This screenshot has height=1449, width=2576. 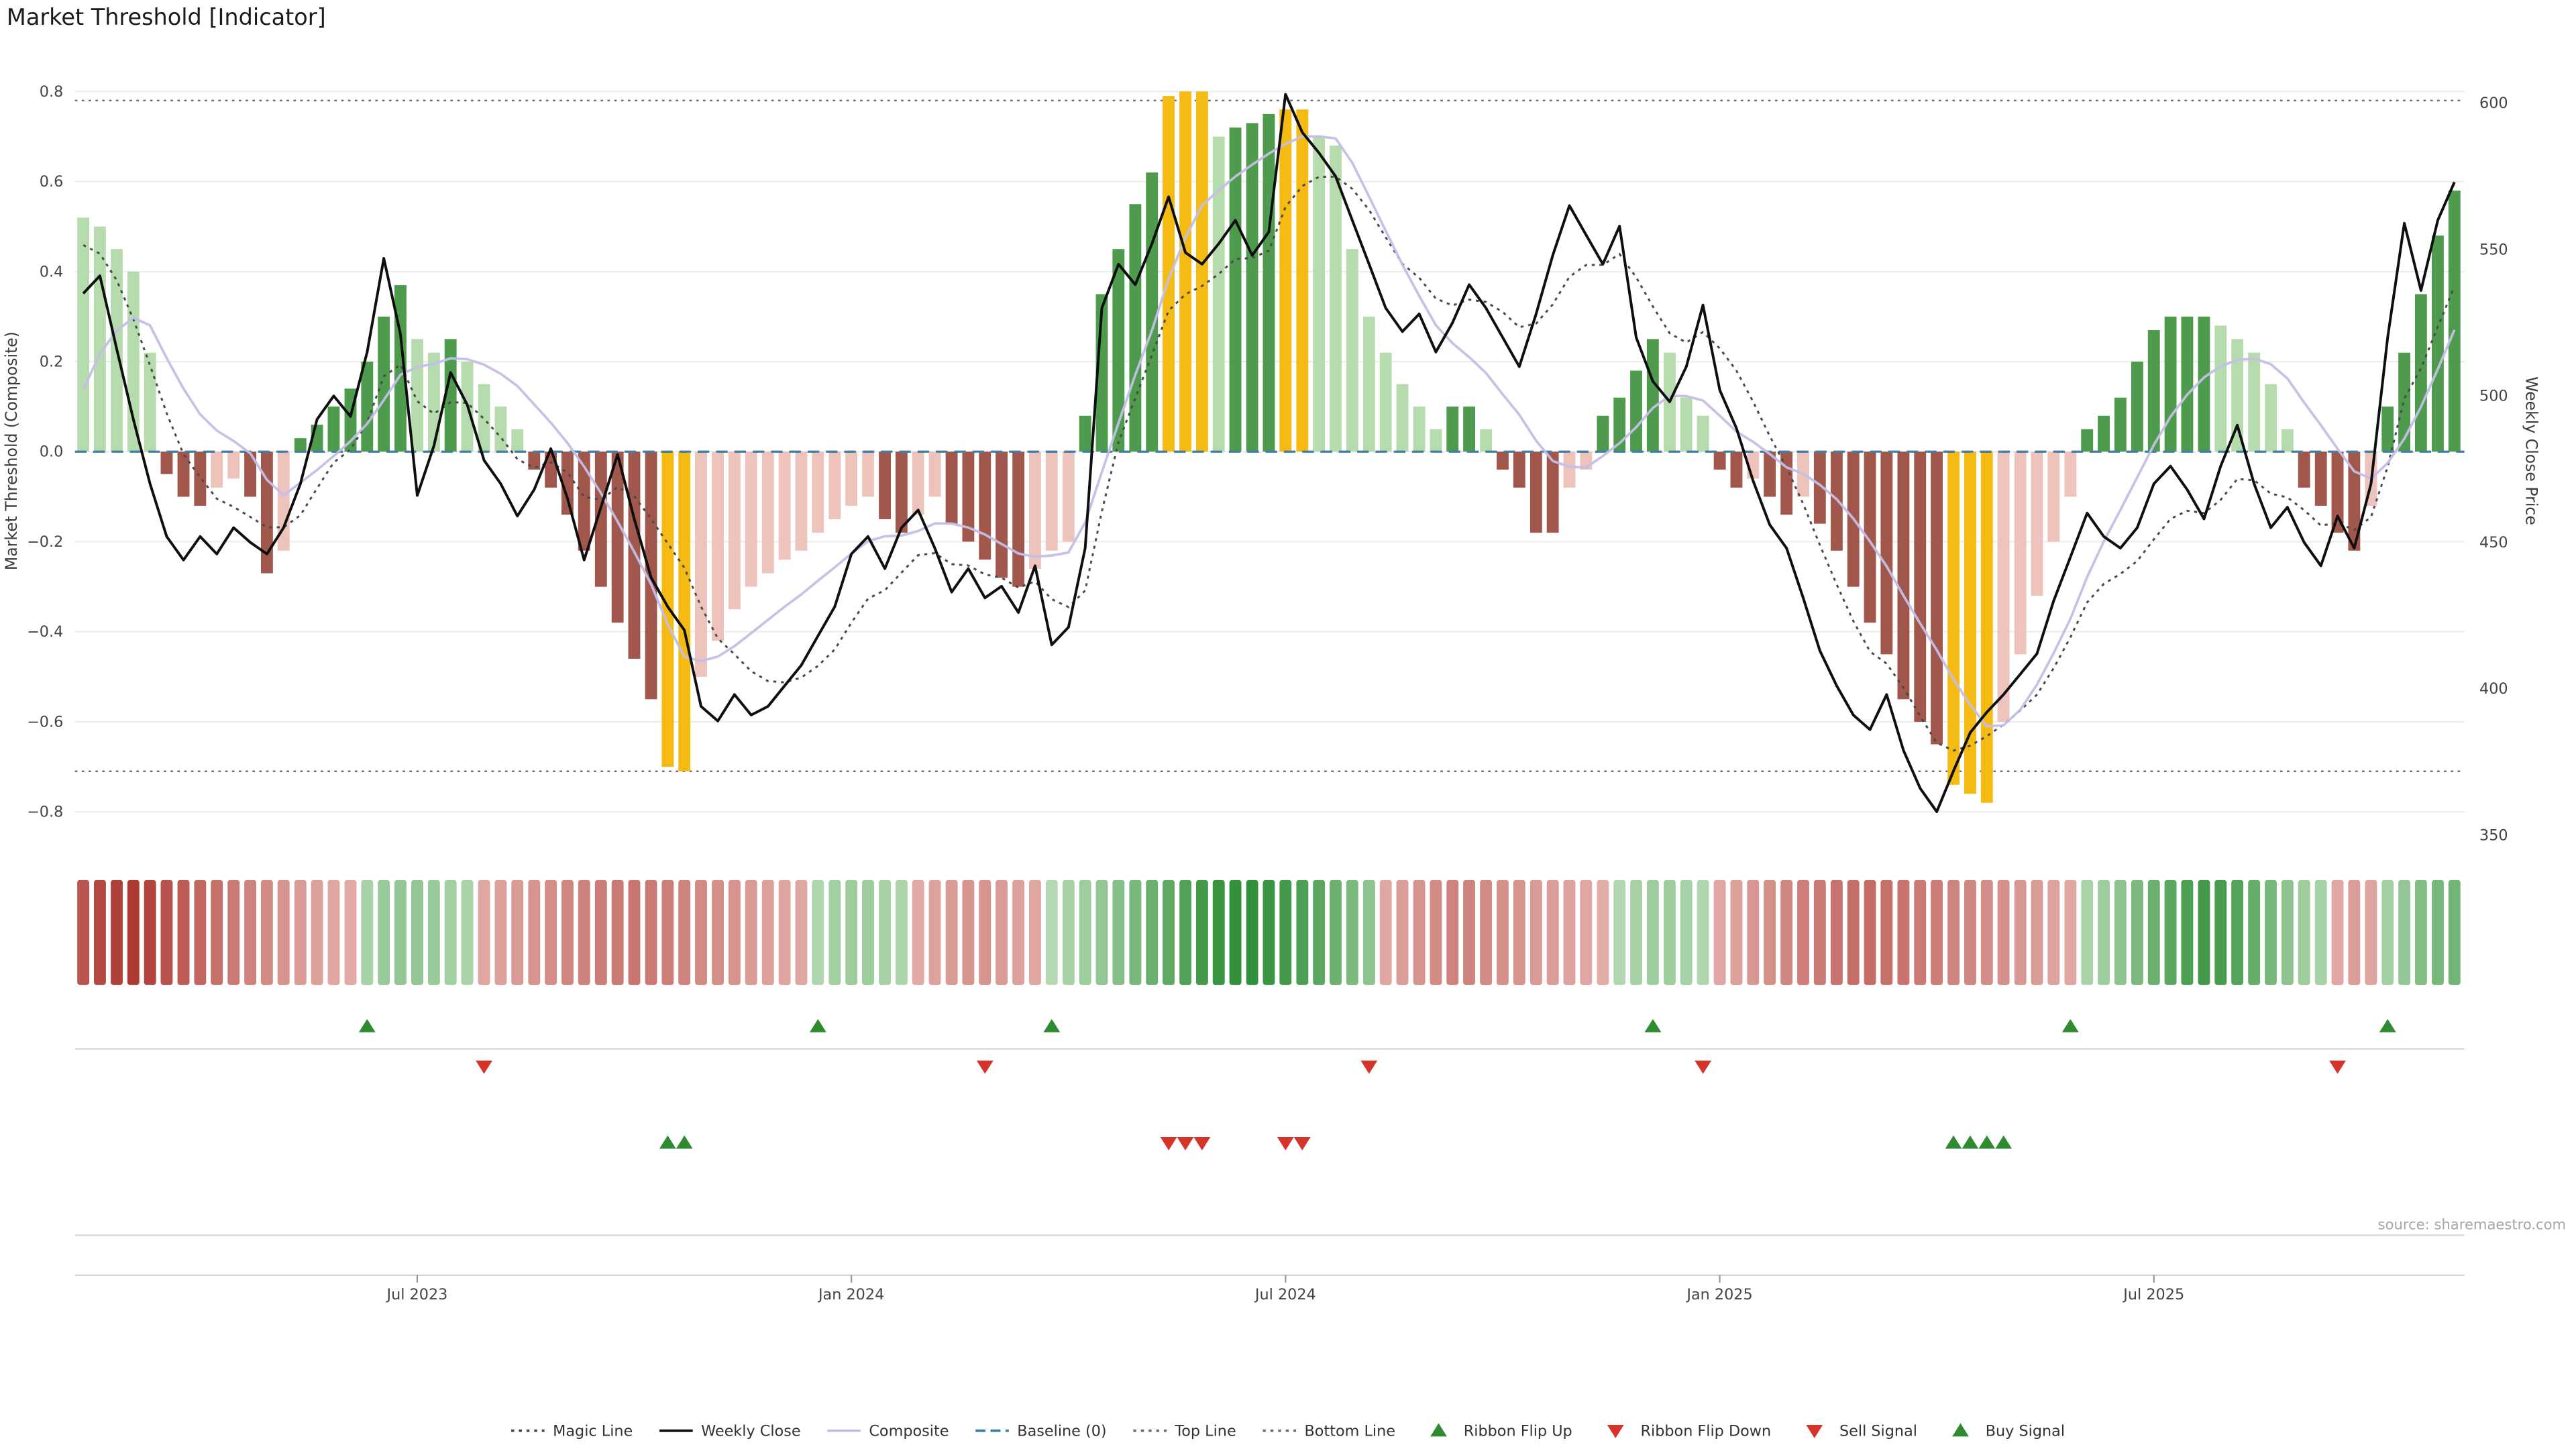 What do you see at coordinates (1184, 1431) in the screenshot?
I see `legend-item: Top Line` at bounding box center [1184, 1431].